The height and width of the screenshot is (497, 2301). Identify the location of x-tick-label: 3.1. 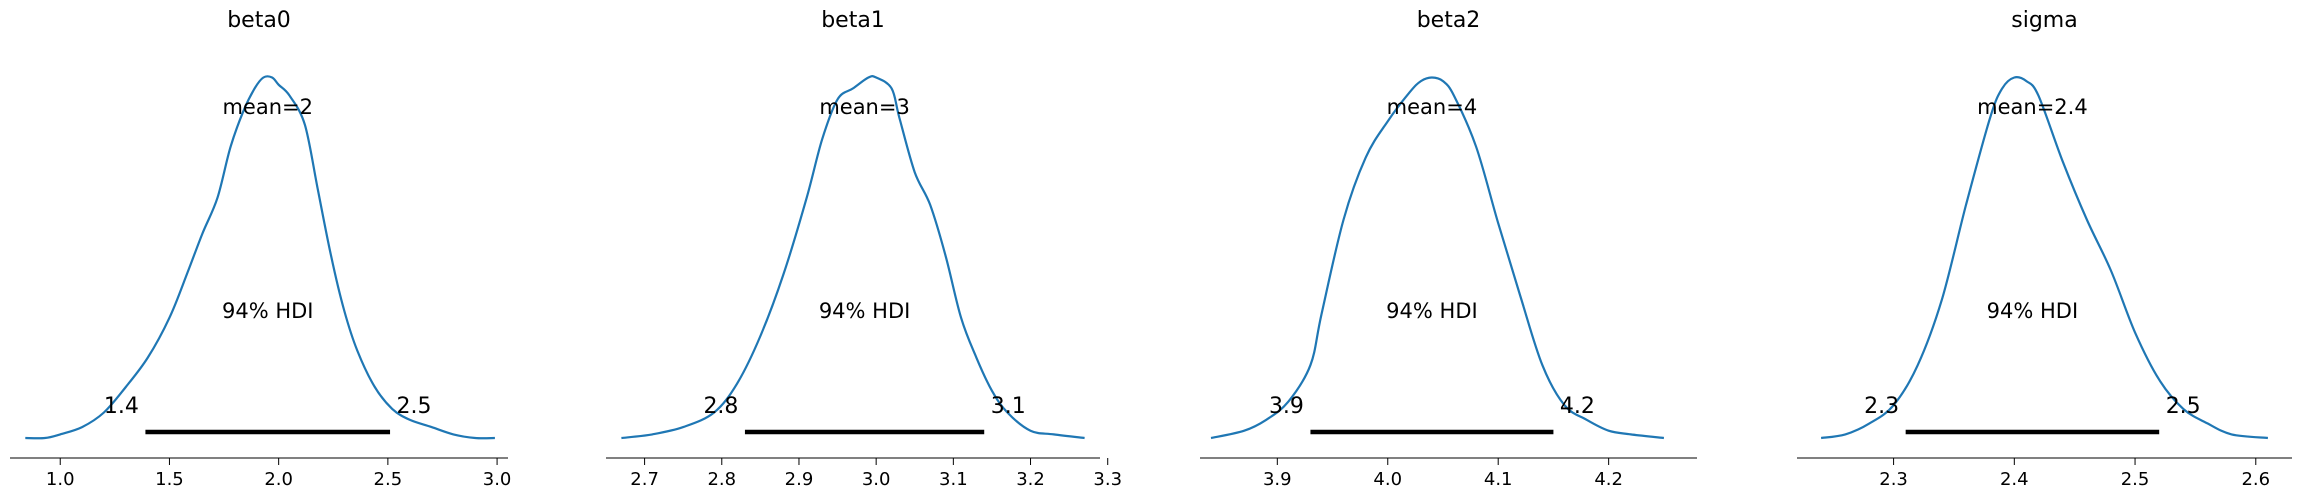
(953, 479).